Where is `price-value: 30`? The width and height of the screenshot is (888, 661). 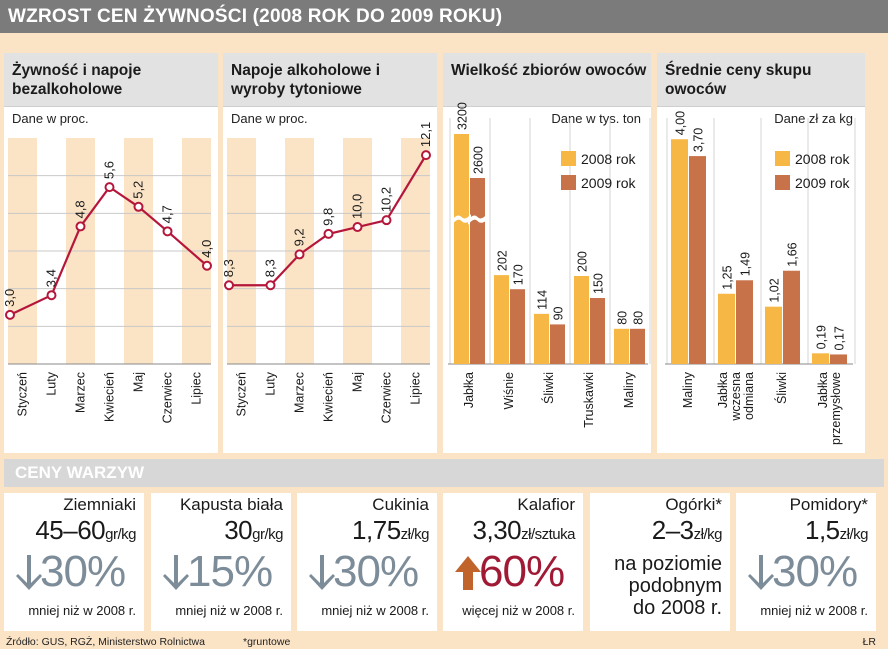 price-value: 30 is located at coordinates (238, 530).